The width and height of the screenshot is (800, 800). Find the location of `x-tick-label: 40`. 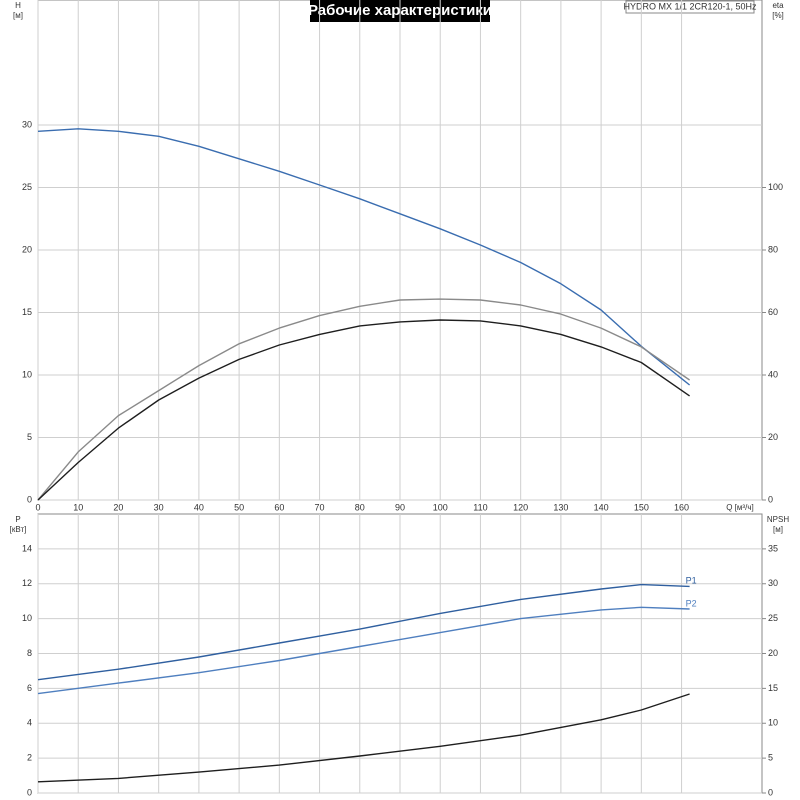

x-tick-label: 40 is located at coordinates (199, 507).